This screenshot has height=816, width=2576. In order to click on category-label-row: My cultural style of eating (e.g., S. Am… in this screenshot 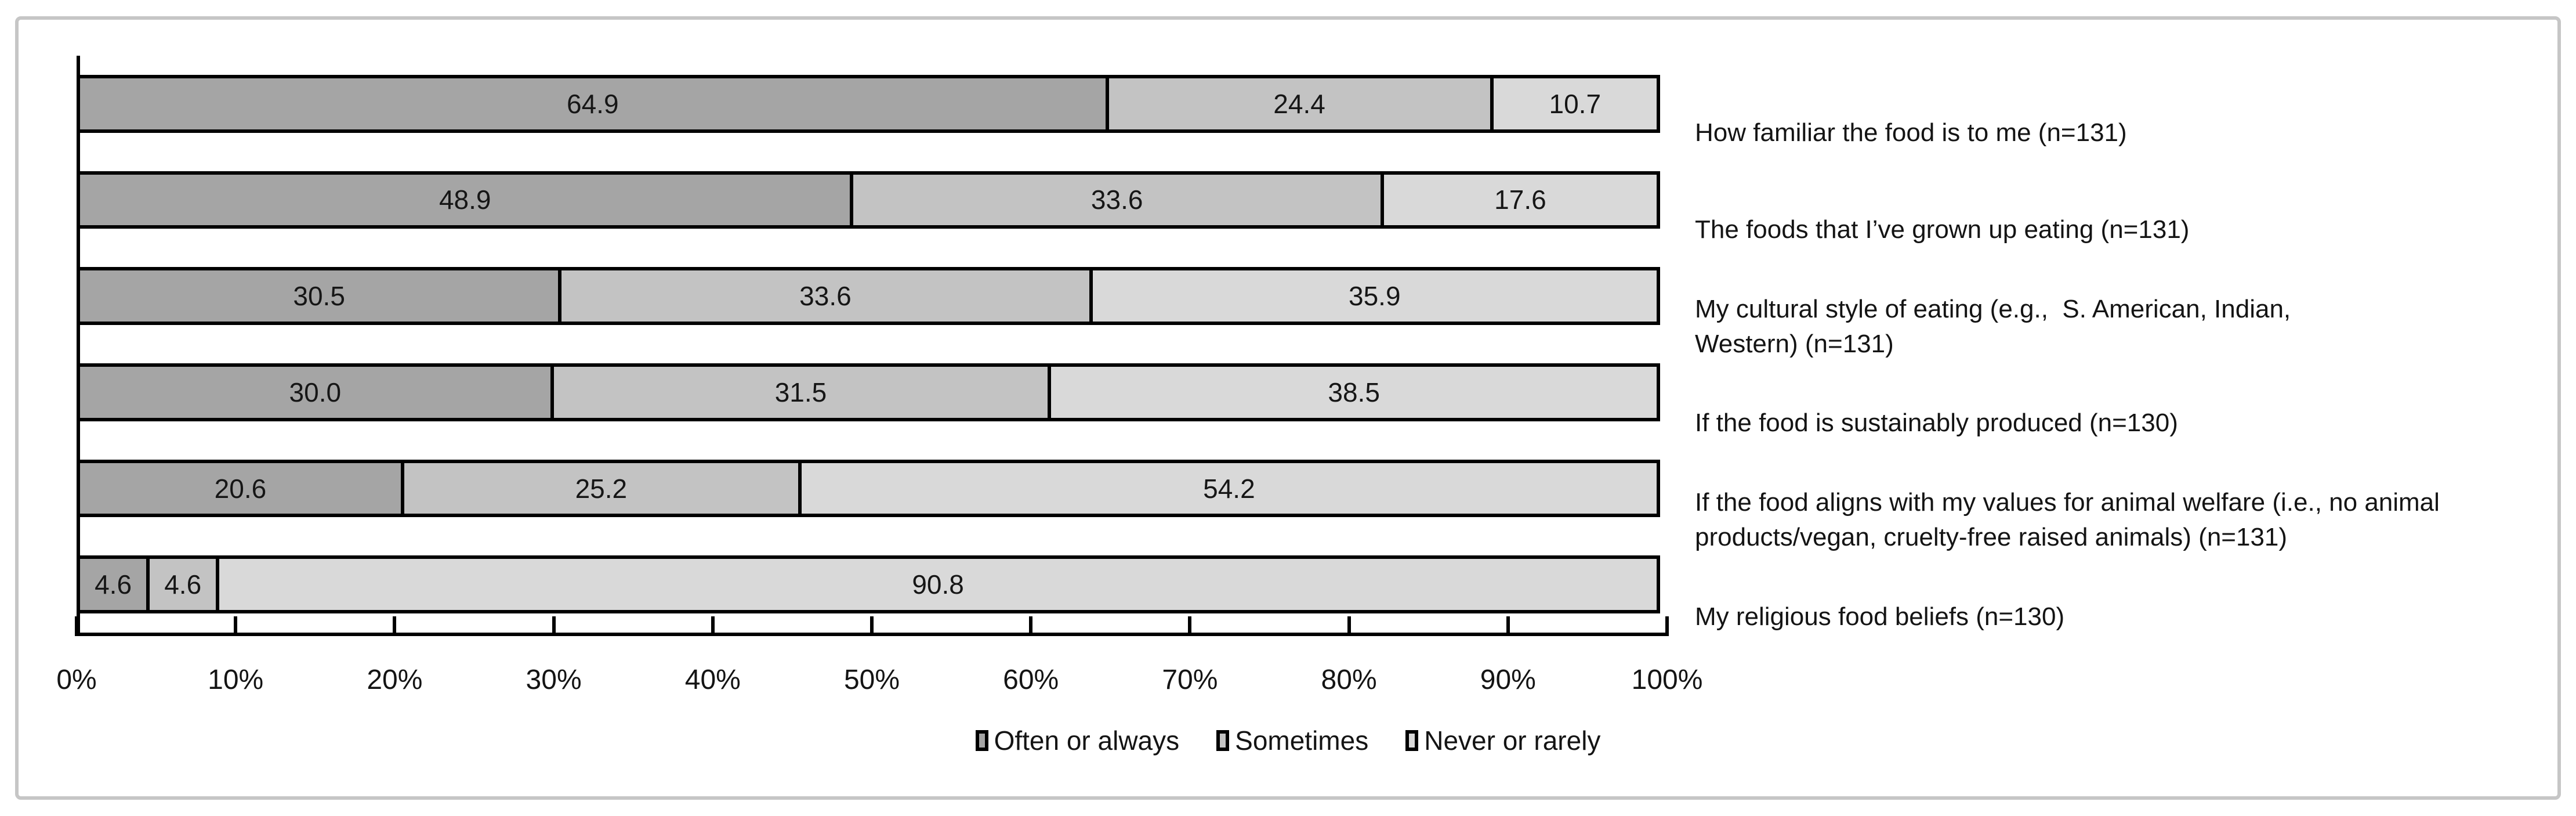, I will do `click(2127, 303)`.